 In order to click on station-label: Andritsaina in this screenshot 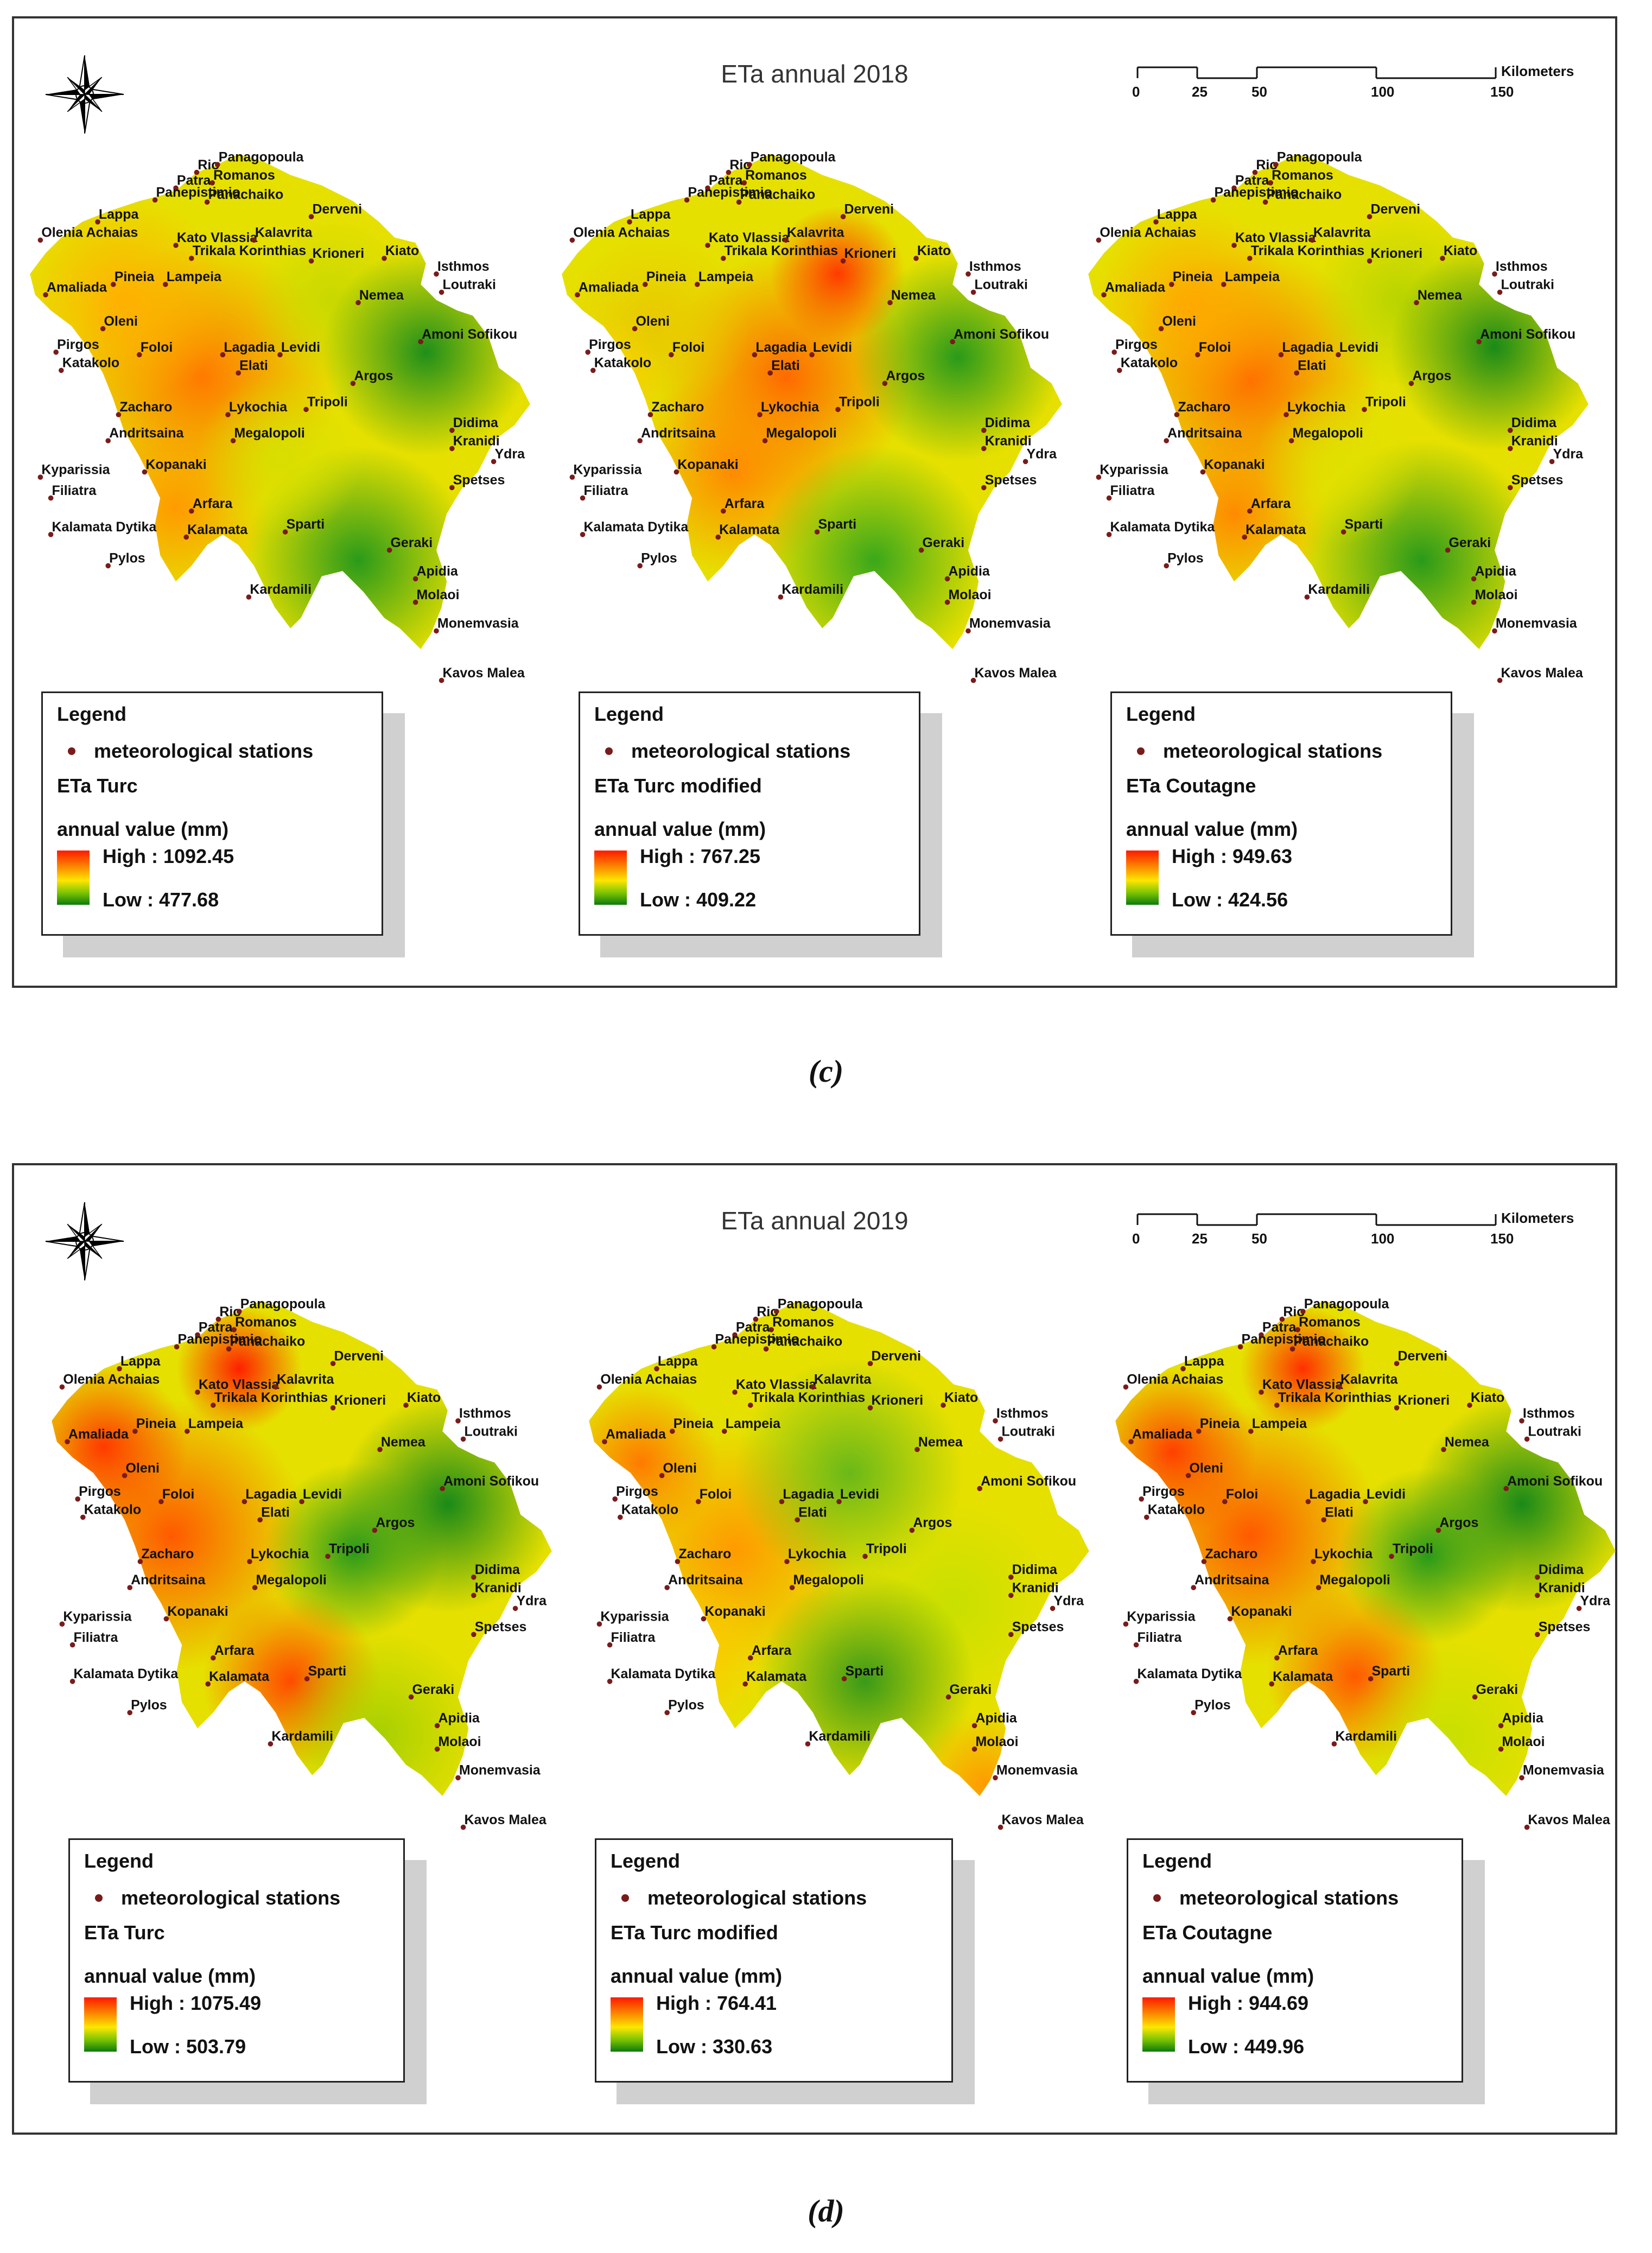, I will do `click(1204, 434)`.